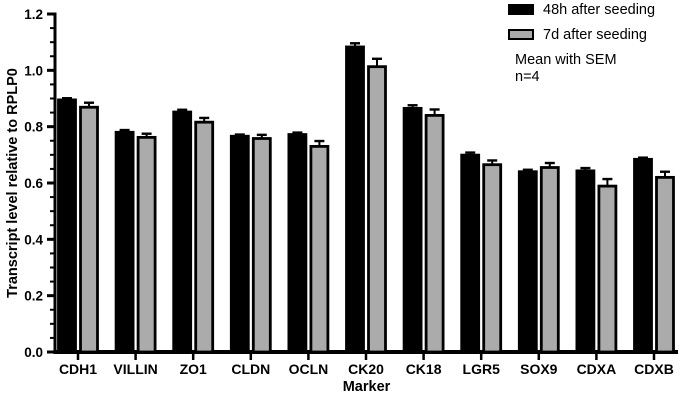 The width and height of the screenshot is (685, 403). Describe the element at coordinates (261, 245) in the screenshot. I see `bar-CLDN-7d` at that location.